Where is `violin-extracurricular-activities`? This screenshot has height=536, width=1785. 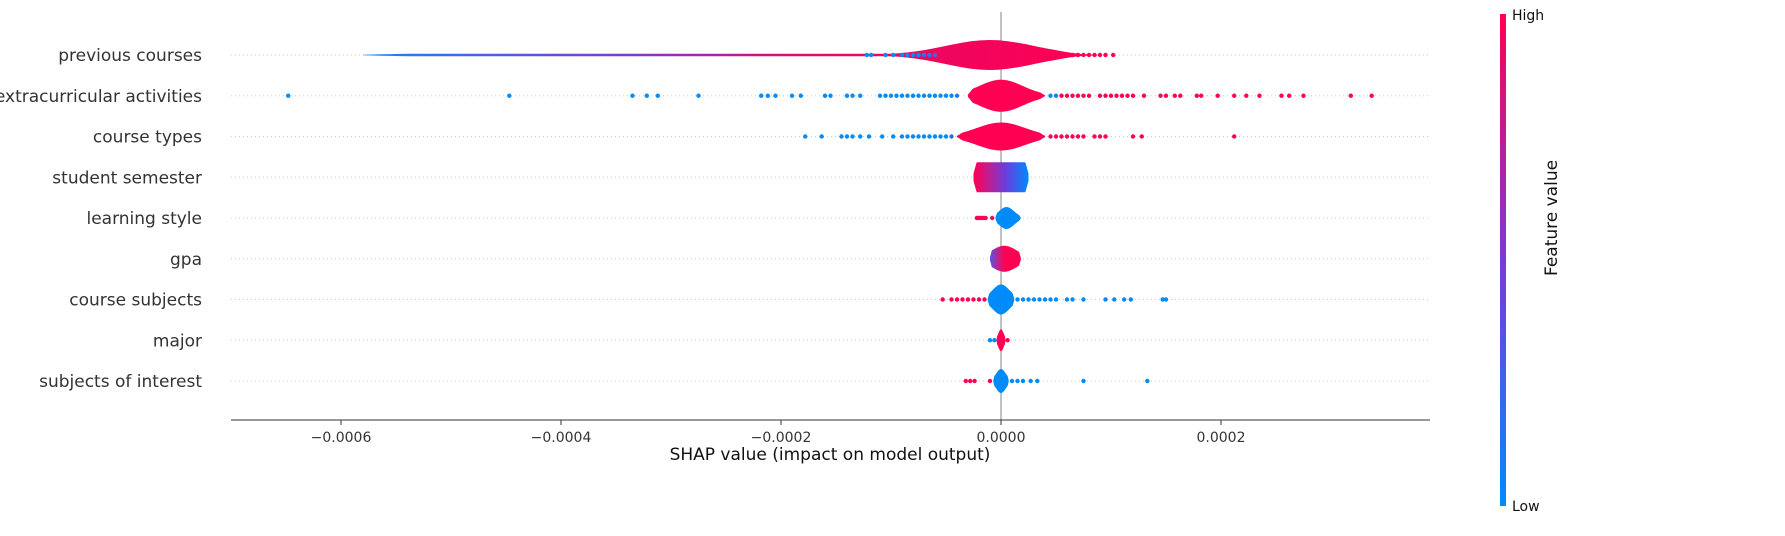 violin-extracurricular-activities is located at coordinates (1006, 95).